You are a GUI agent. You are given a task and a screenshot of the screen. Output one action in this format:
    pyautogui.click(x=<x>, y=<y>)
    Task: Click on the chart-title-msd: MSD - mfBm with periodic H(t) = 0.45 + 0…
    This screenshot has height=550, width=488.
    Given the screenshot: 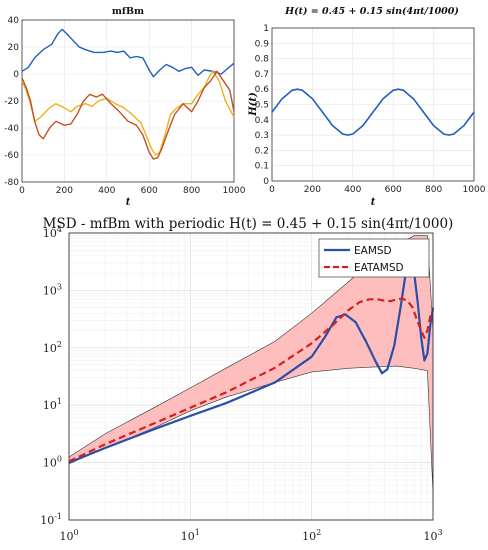 What is the action you would take?
    pyautogui.click(x=248, y=224)
    